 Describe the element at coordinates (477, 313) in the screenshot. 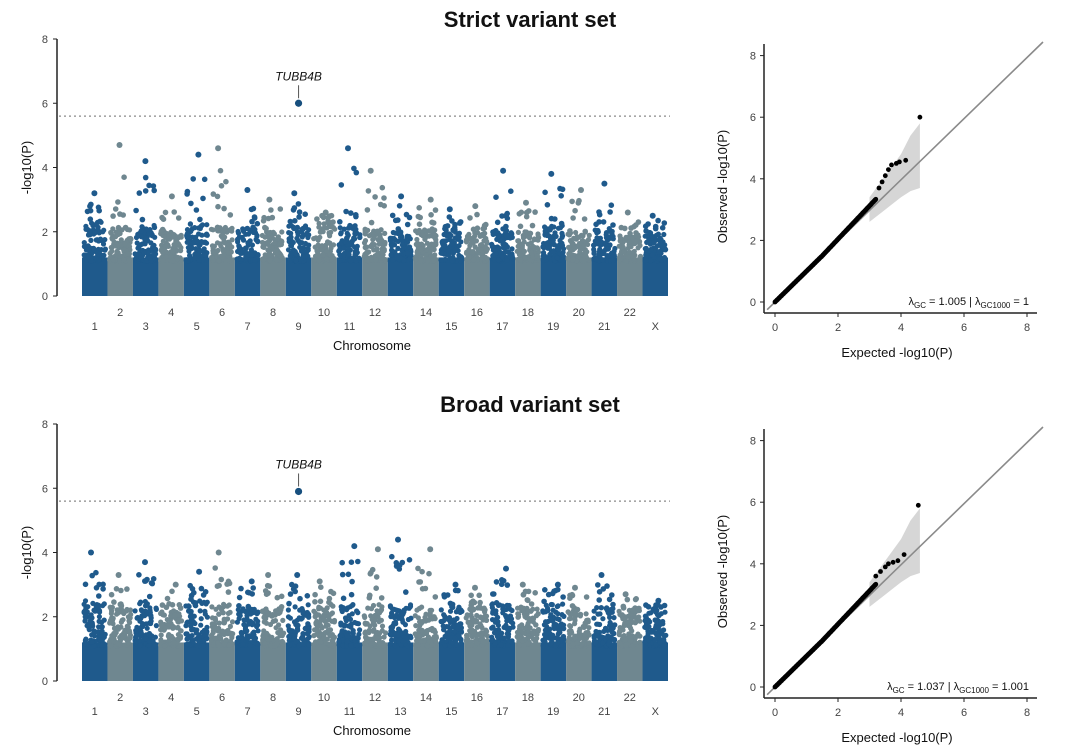

I see `chromosome-label: 16` at that location.